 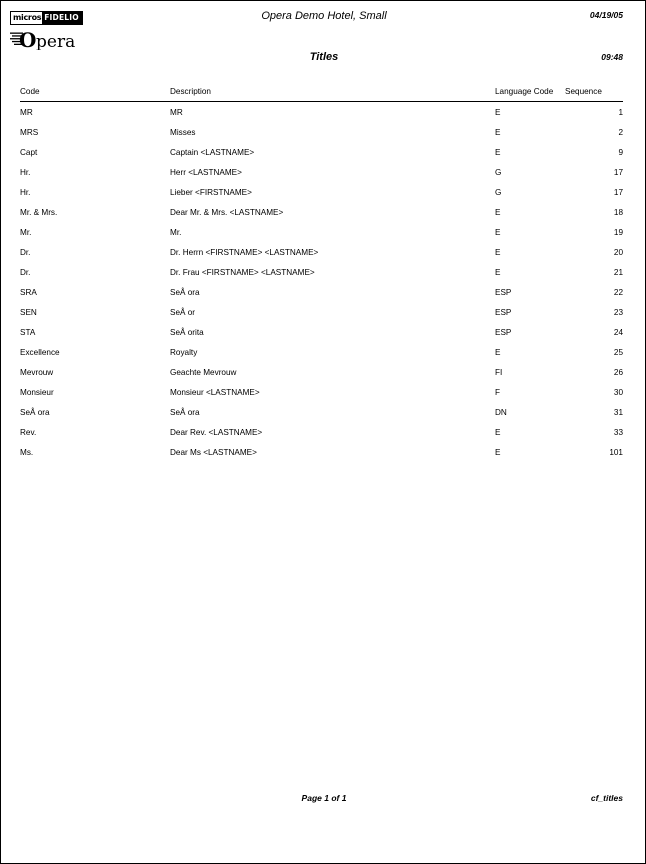 I want to click on table-row: MR MR E 1, so click(x=321, y=112).